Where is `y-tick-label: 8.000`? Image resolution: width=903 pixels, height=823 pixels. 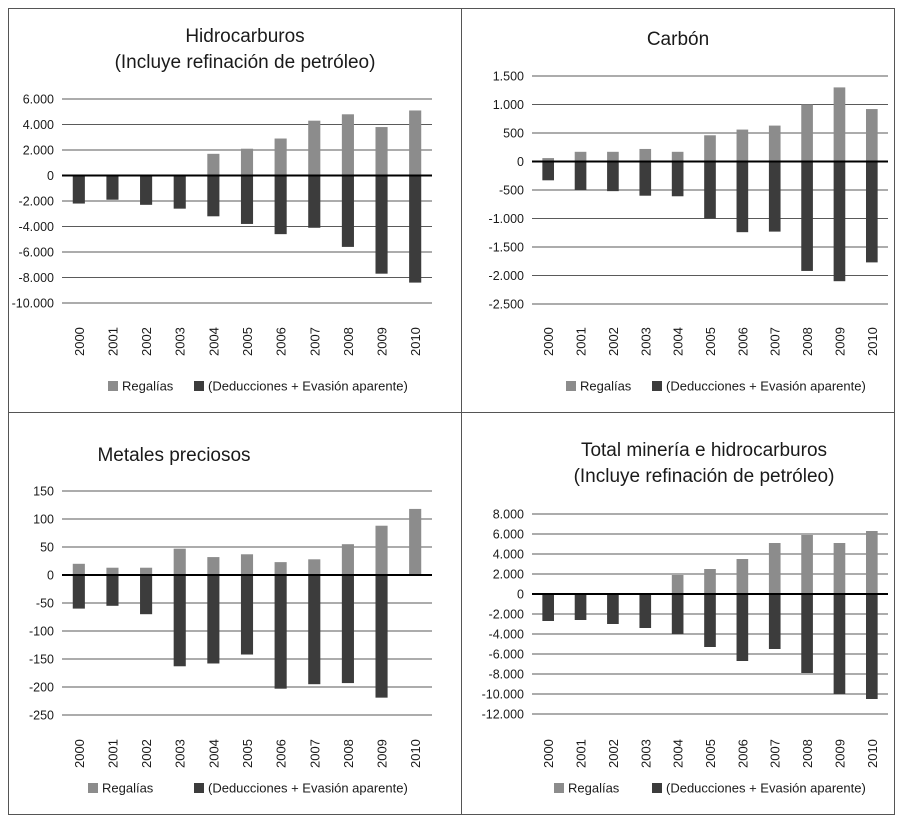 y-tick-label: 8.000 is located at coordinates (508, 515).